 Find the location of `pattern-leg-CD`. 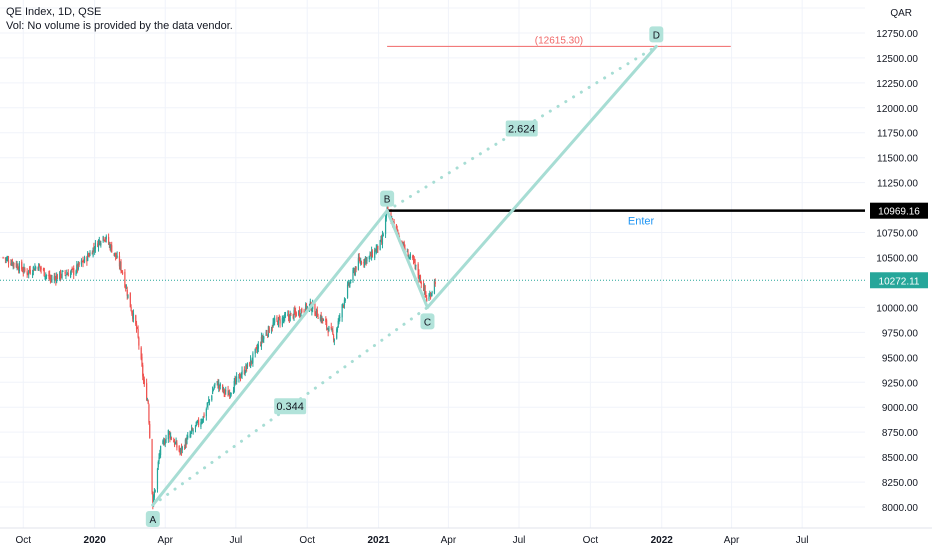

pattern-leg-CD is located at coordinates (541, 176).